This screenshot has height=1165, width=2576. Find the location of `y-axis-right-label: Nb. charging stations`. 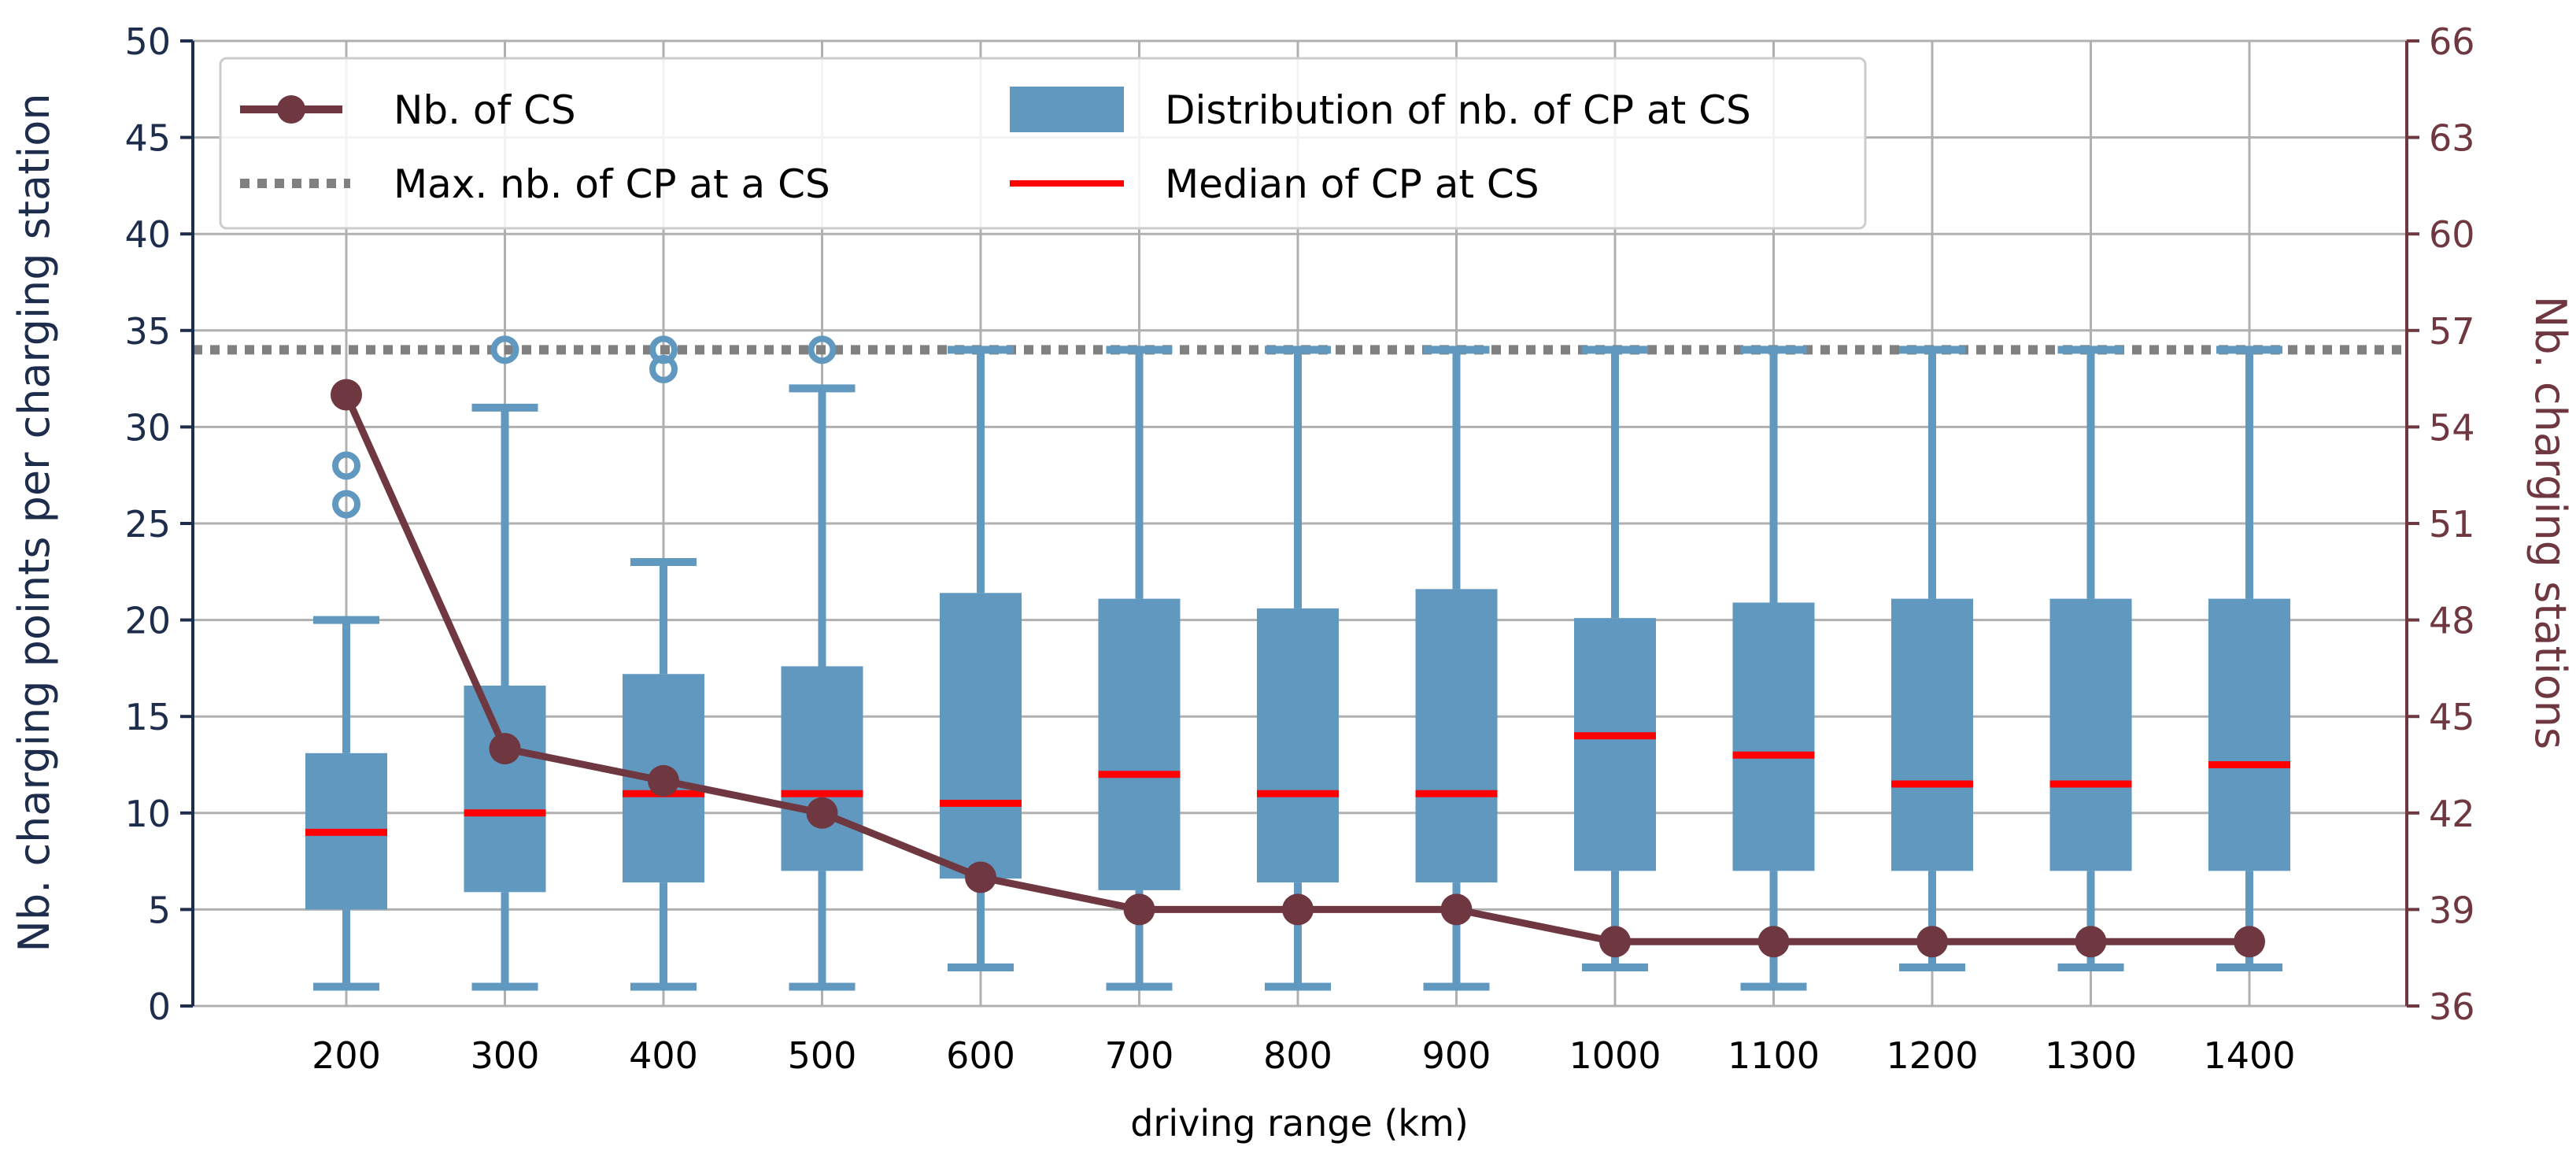

y-axis-right-label: Nb. charging stations is located at coordinates (2550, 522).